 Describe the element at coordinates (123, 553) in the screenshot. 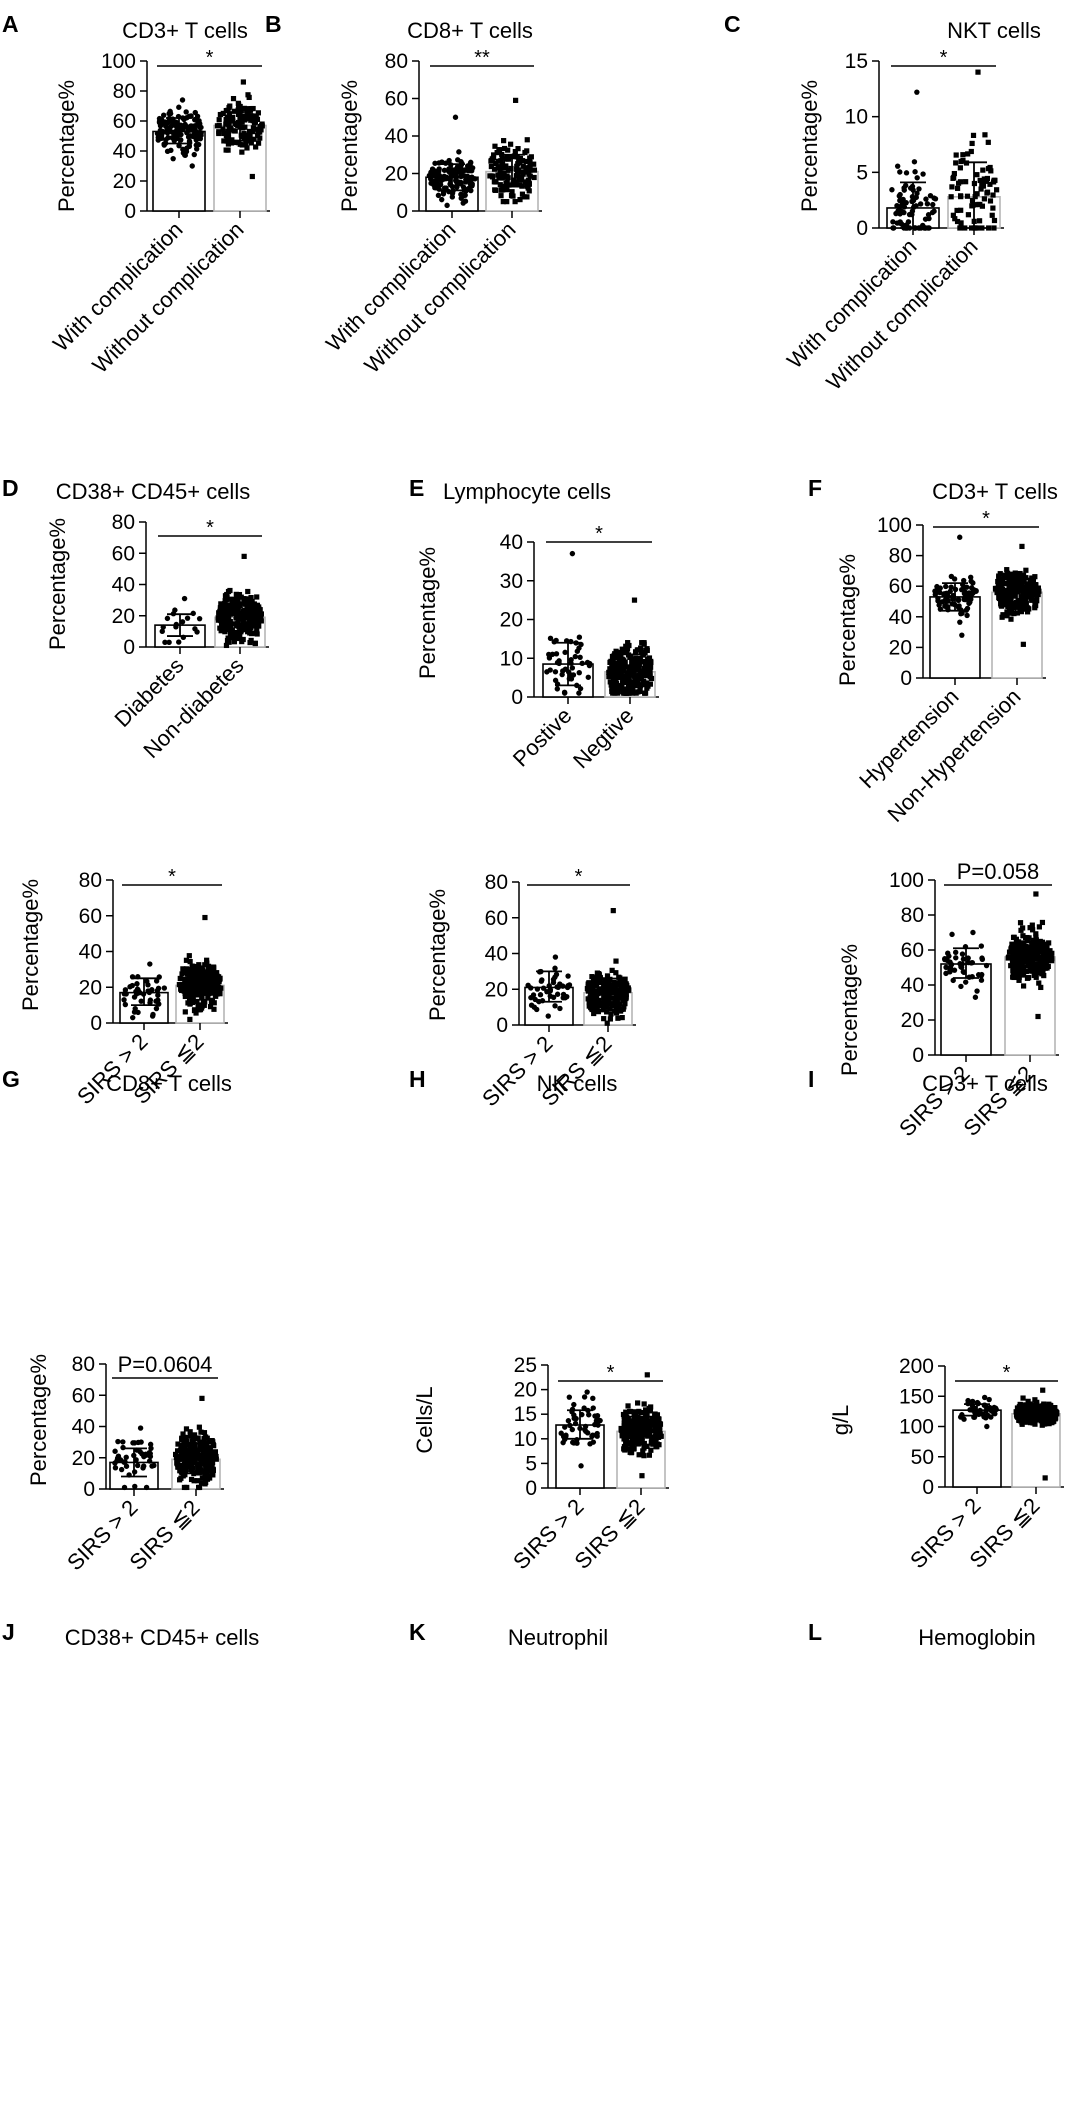

I see `y-tick-label: 60` at that location.